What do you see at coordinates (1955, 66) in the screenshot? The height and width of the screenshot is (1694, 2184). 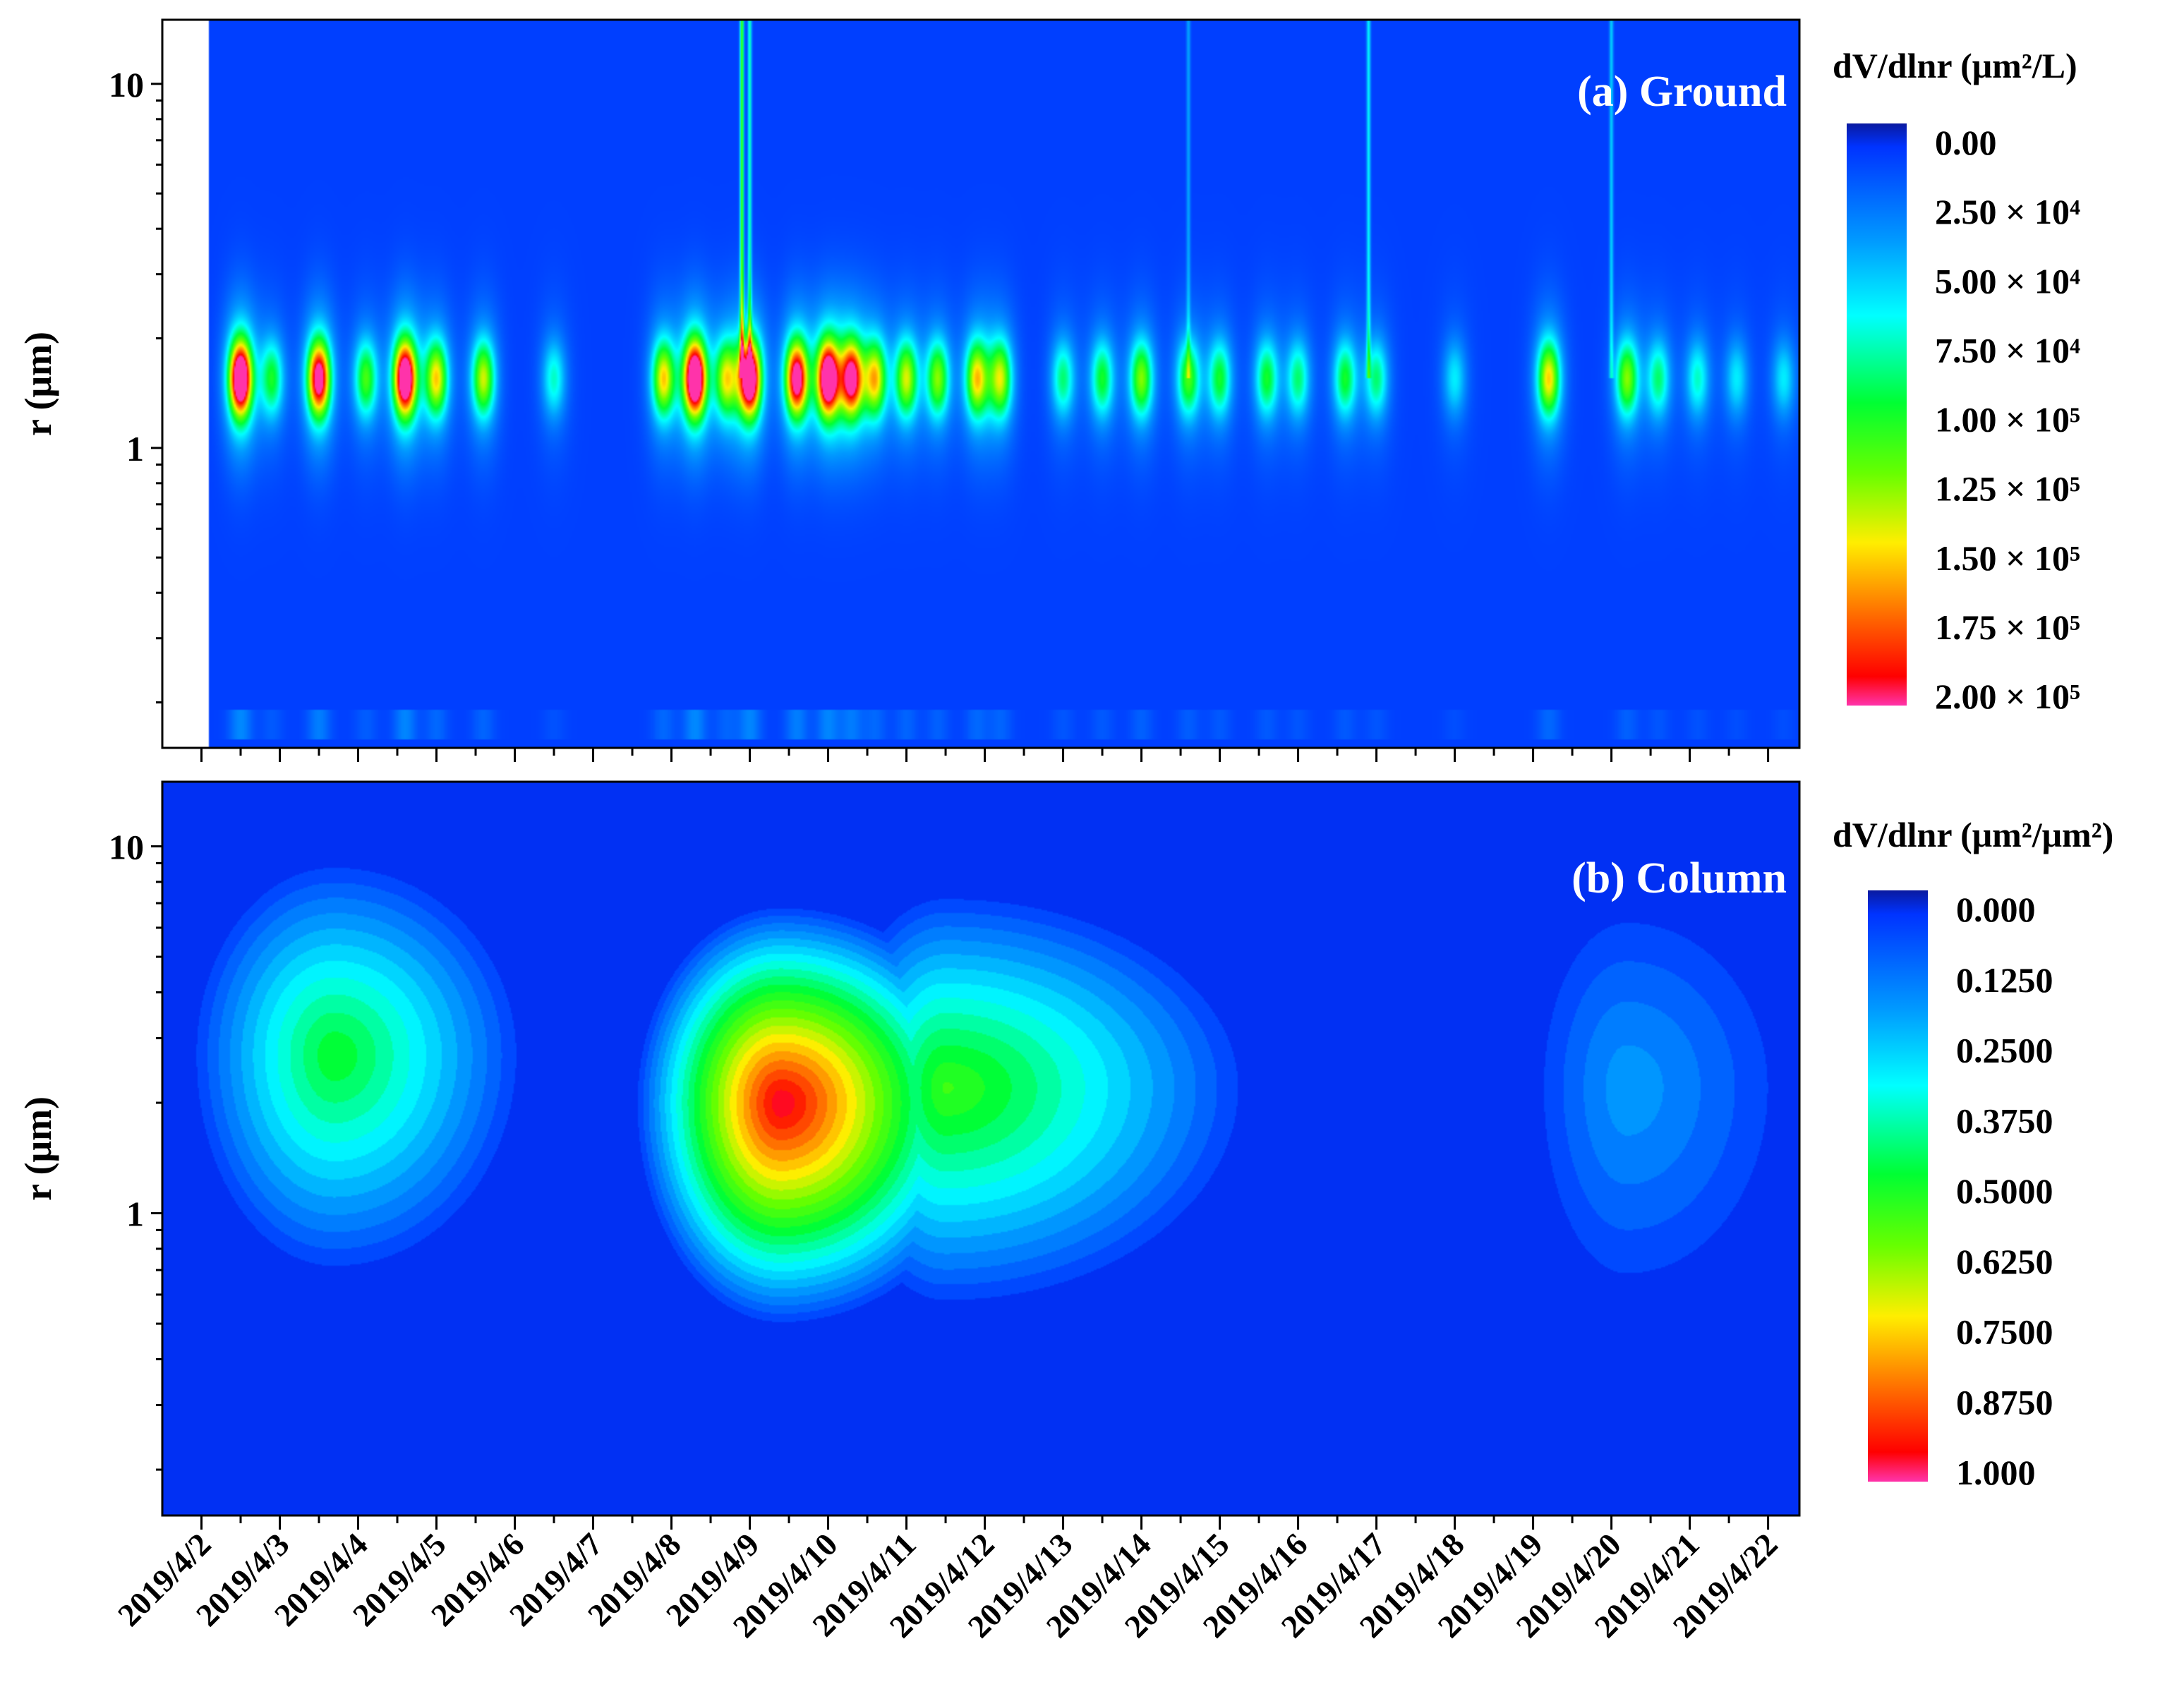 I see `ground-colorbar-title: dV/dlnr (μm²/L)` at bounding box center [1955, 66].